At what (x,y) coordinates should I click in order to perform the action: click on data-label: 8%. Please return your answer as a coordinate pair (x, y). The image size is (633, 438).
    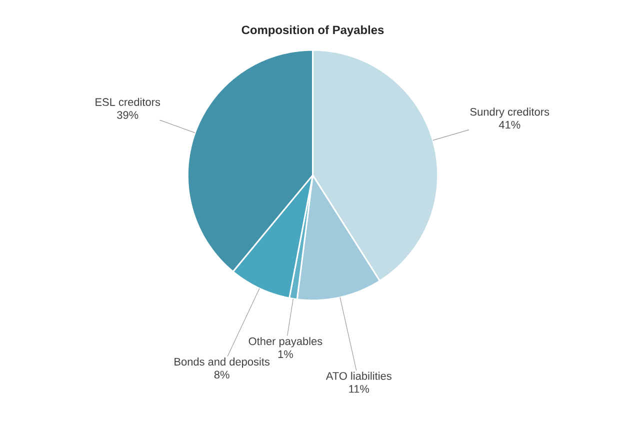
    Looking at the image, I should click on (222, 374).